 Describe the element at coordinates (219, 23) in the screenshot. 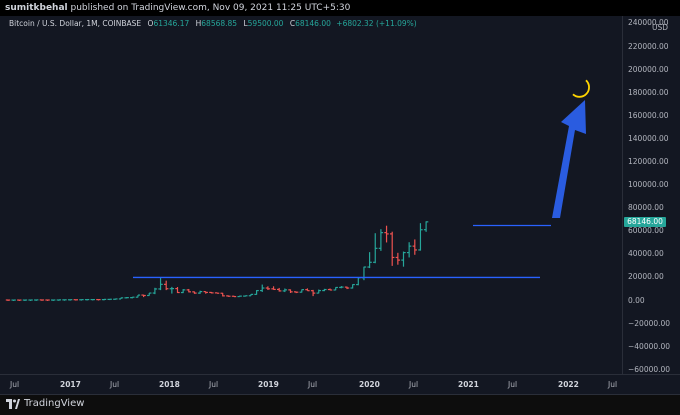

I see `high-value: 68568.85` at that location.